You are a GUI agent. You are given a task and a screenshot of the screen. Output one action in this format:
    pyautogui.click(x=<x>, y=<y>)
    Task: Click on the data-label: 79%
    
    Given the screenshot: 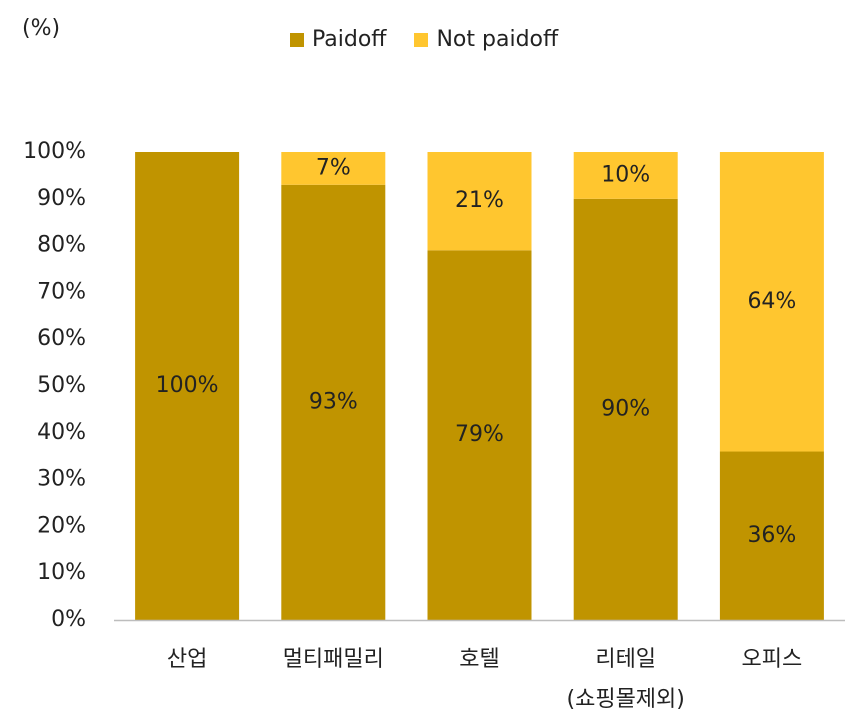 What is the action you would take?
    pyautogui.click(x=479, y=434)
    